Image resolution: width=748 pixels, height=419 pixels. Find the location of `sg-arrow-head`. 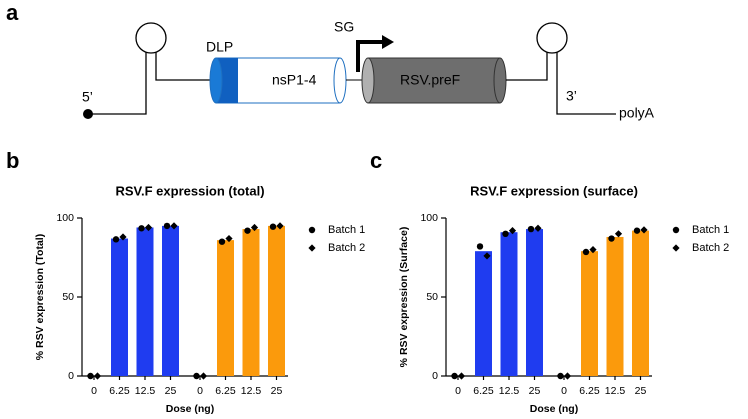

sg-arrow-head is located at coordinates (388, 42).